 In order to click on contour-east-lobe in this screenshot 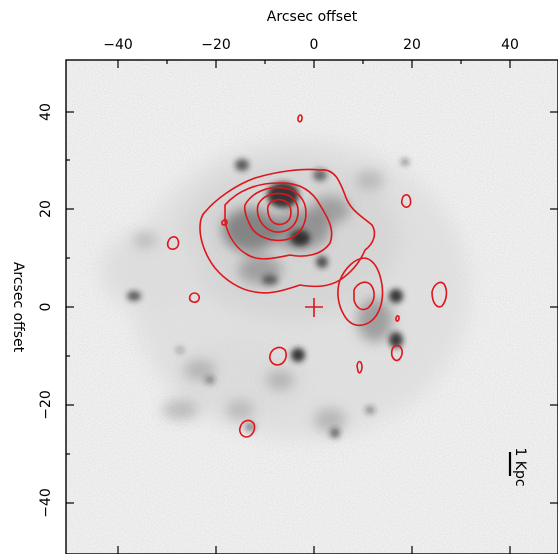, I will do `click(360, 292)`.